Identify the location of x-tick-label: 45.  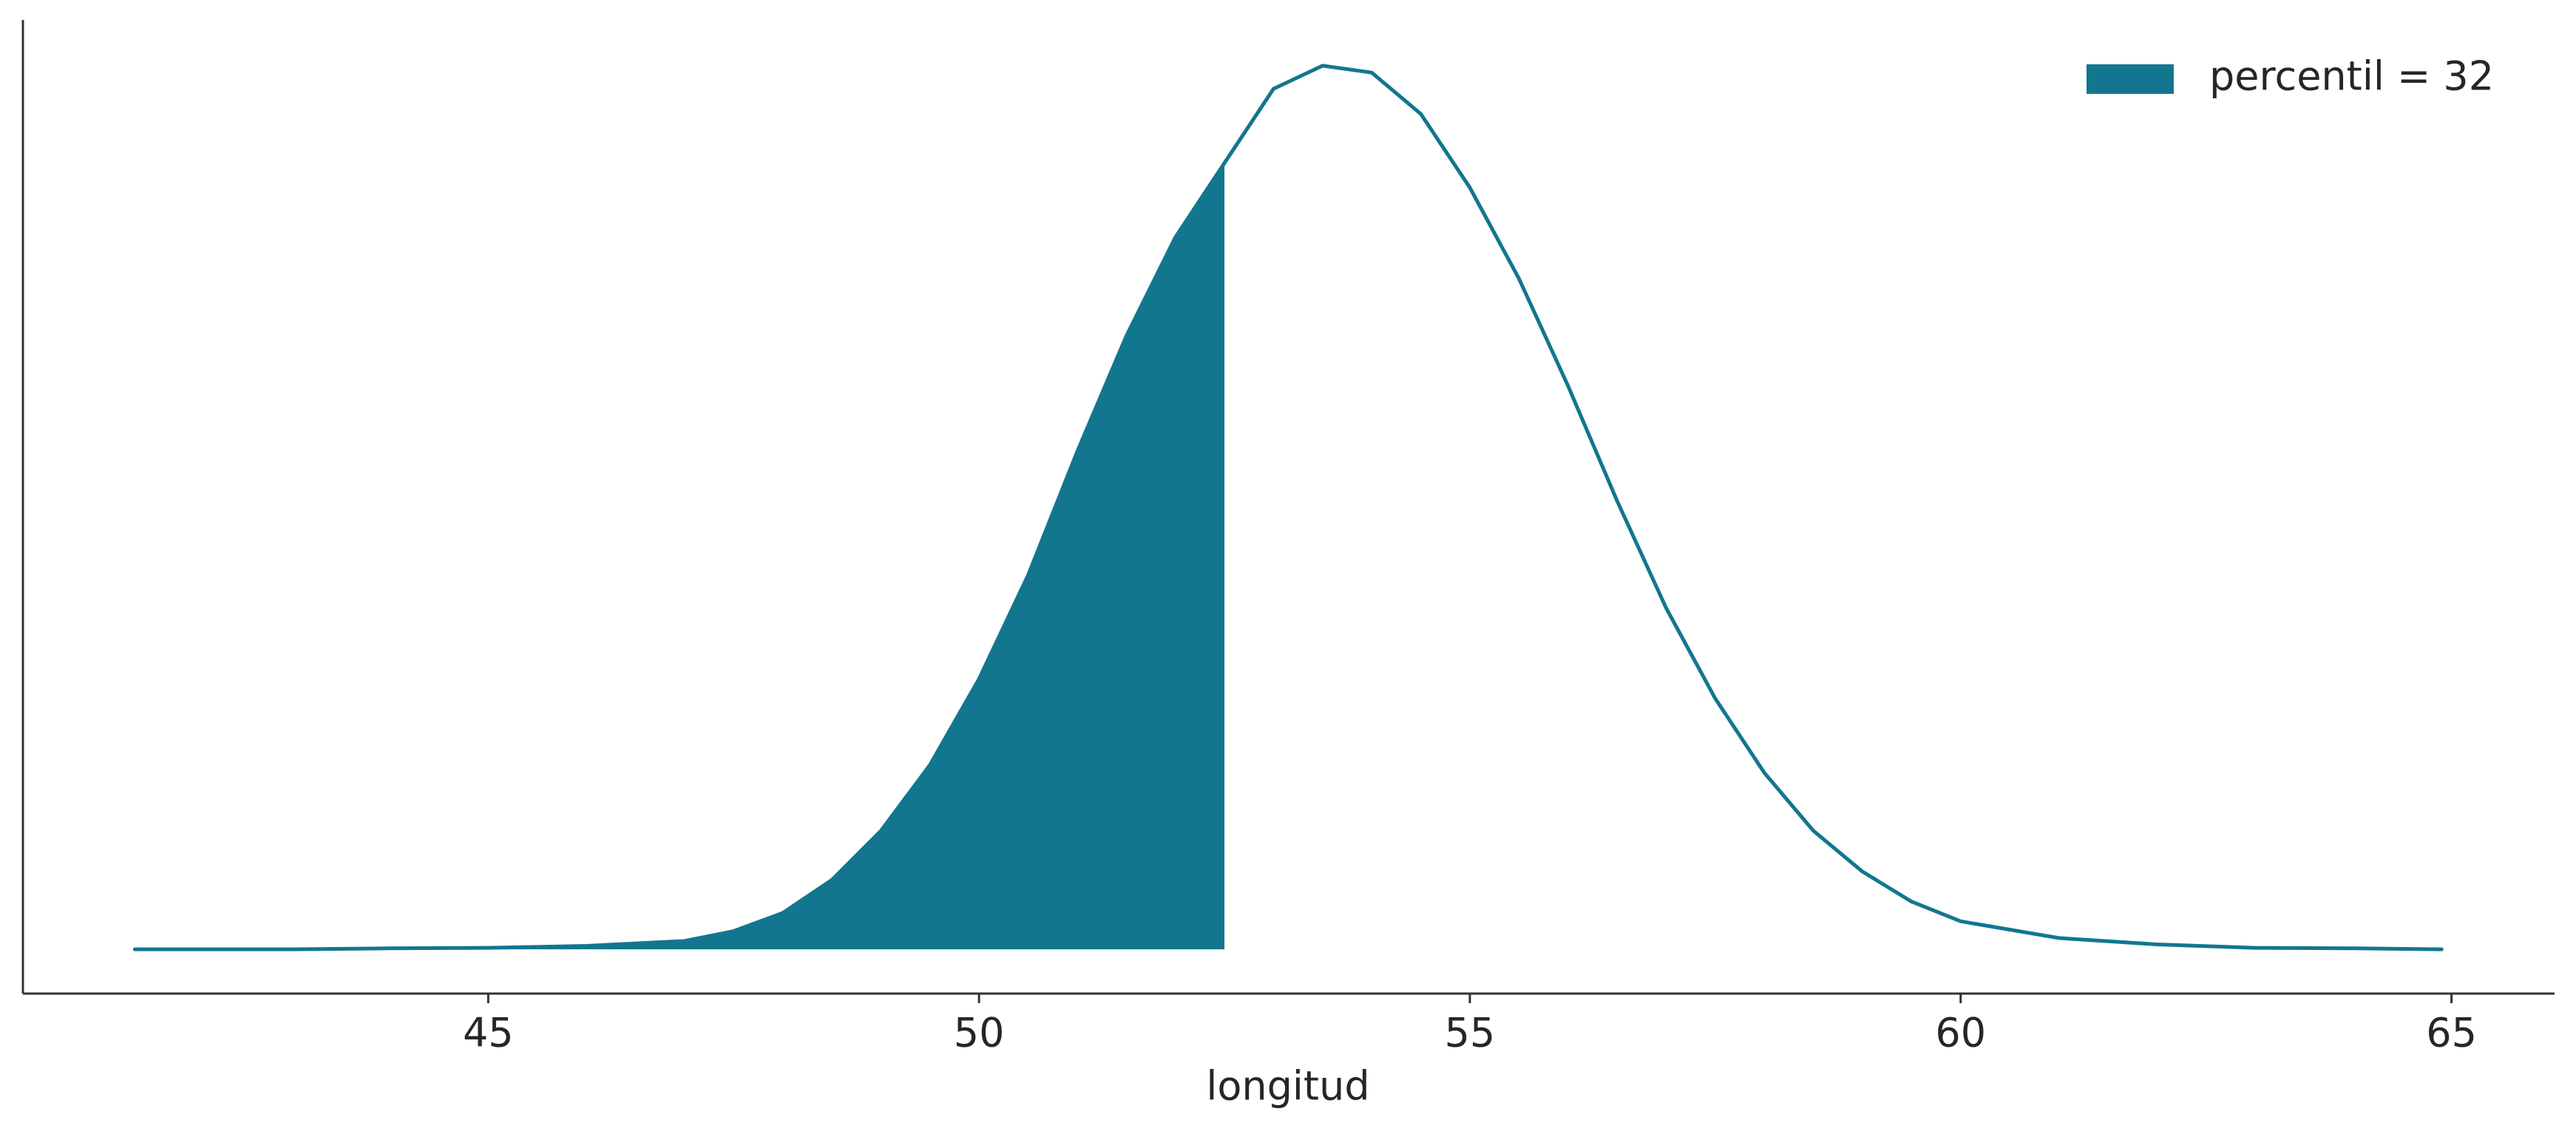
(488, 1033).